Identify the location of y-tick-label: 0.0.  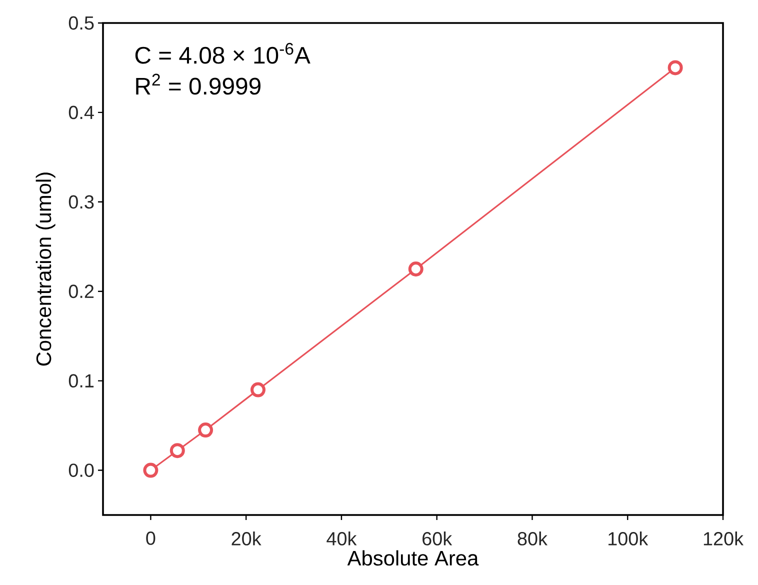
(81, 470).